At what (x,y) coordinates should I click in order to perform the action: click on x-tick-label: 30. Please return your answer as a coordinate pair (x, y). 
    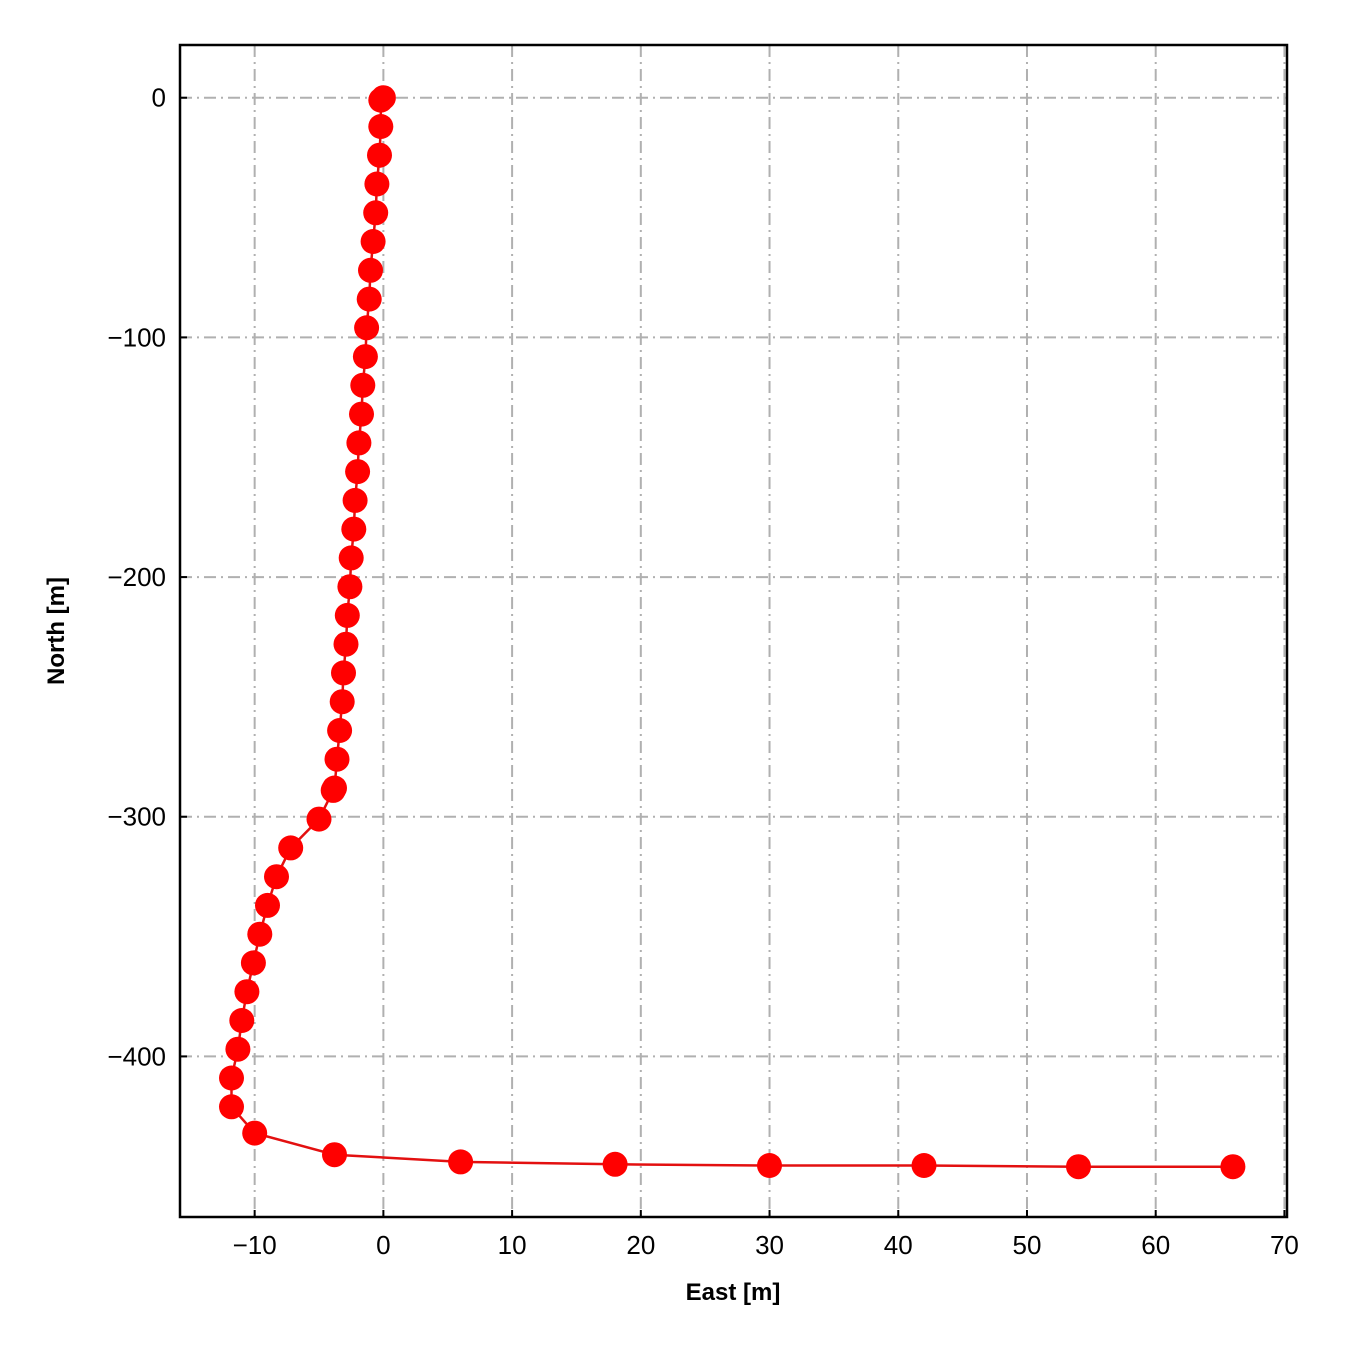
    Looking at the image, I should click on (769, 1245).